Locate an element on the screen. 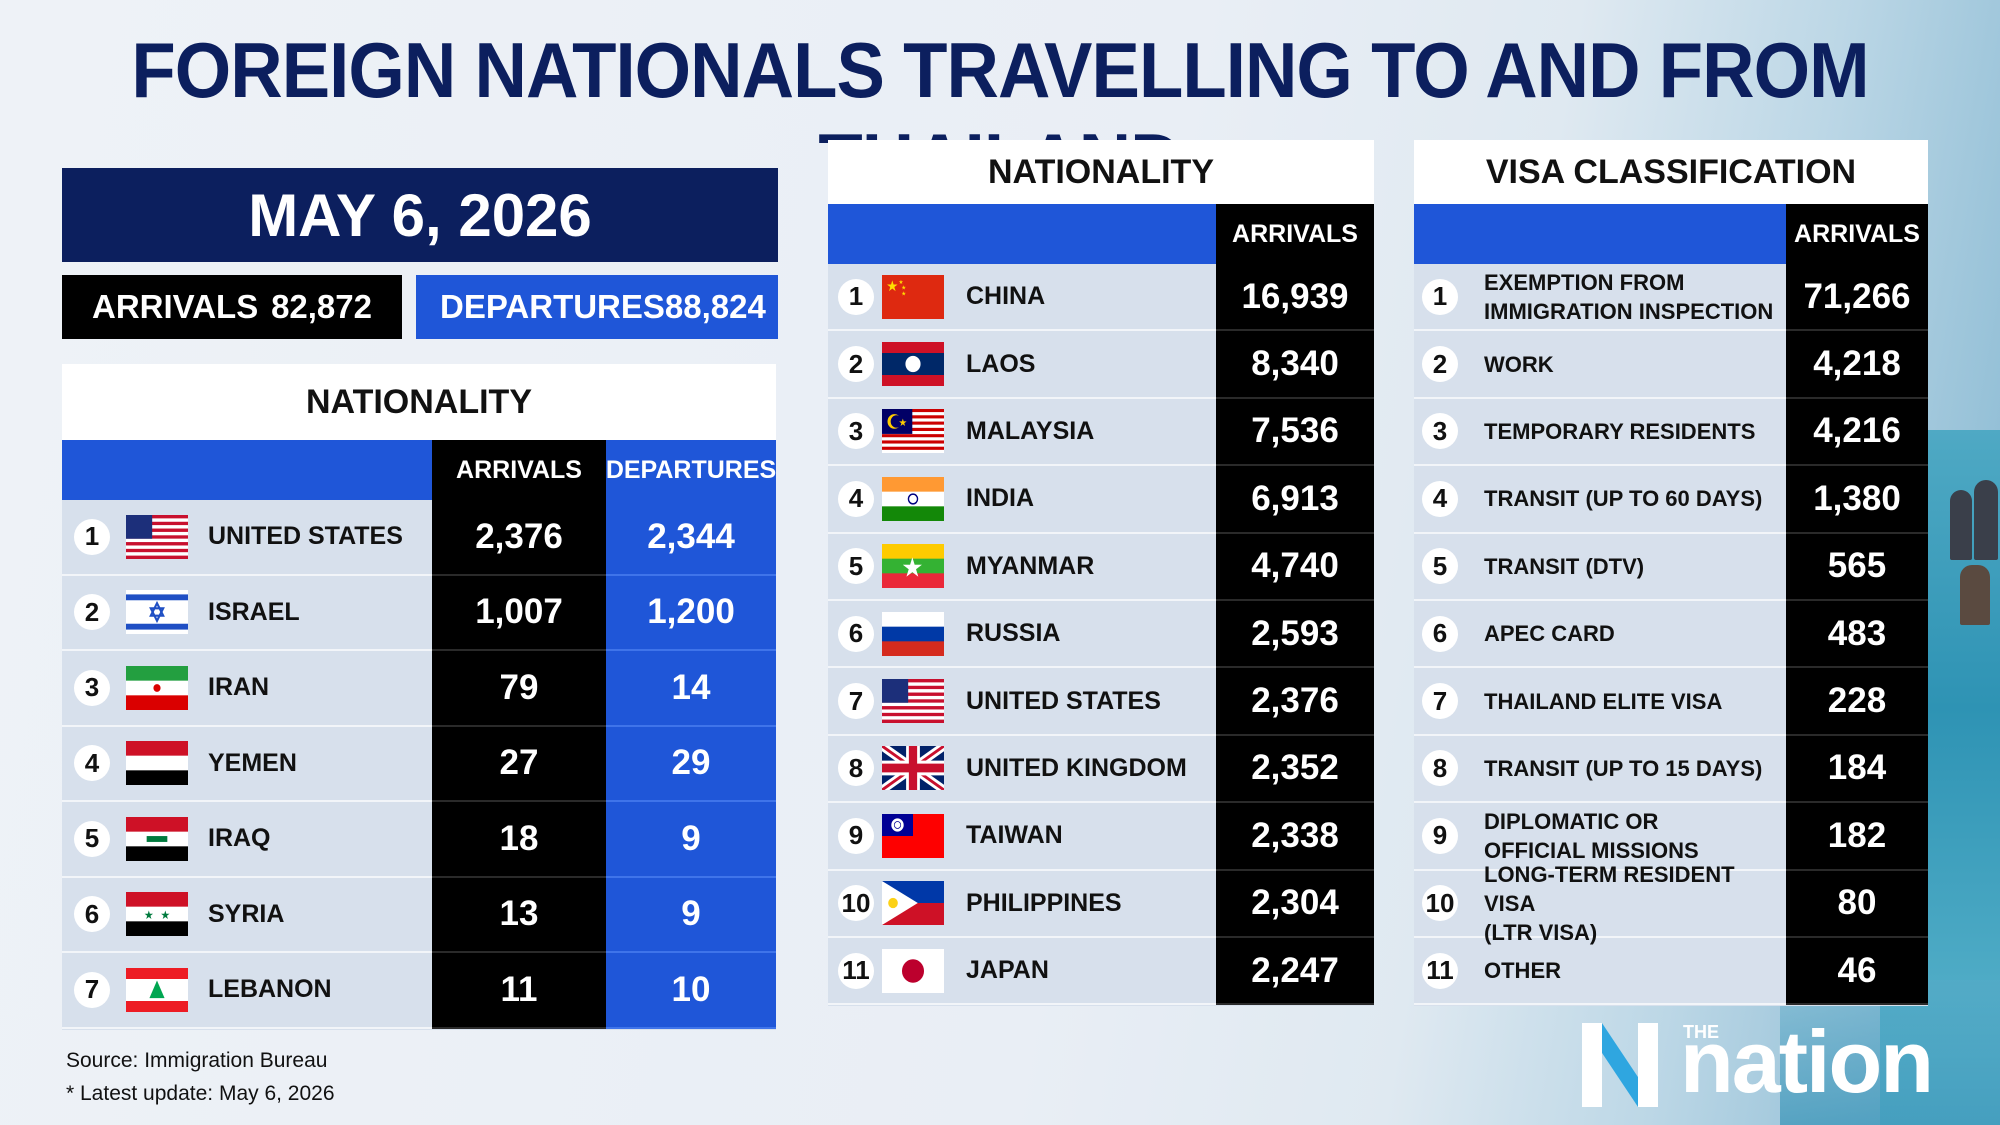 This screenshot has height=1125, width=2000. rank-badge: 4 is located at coordinates (92, 763).